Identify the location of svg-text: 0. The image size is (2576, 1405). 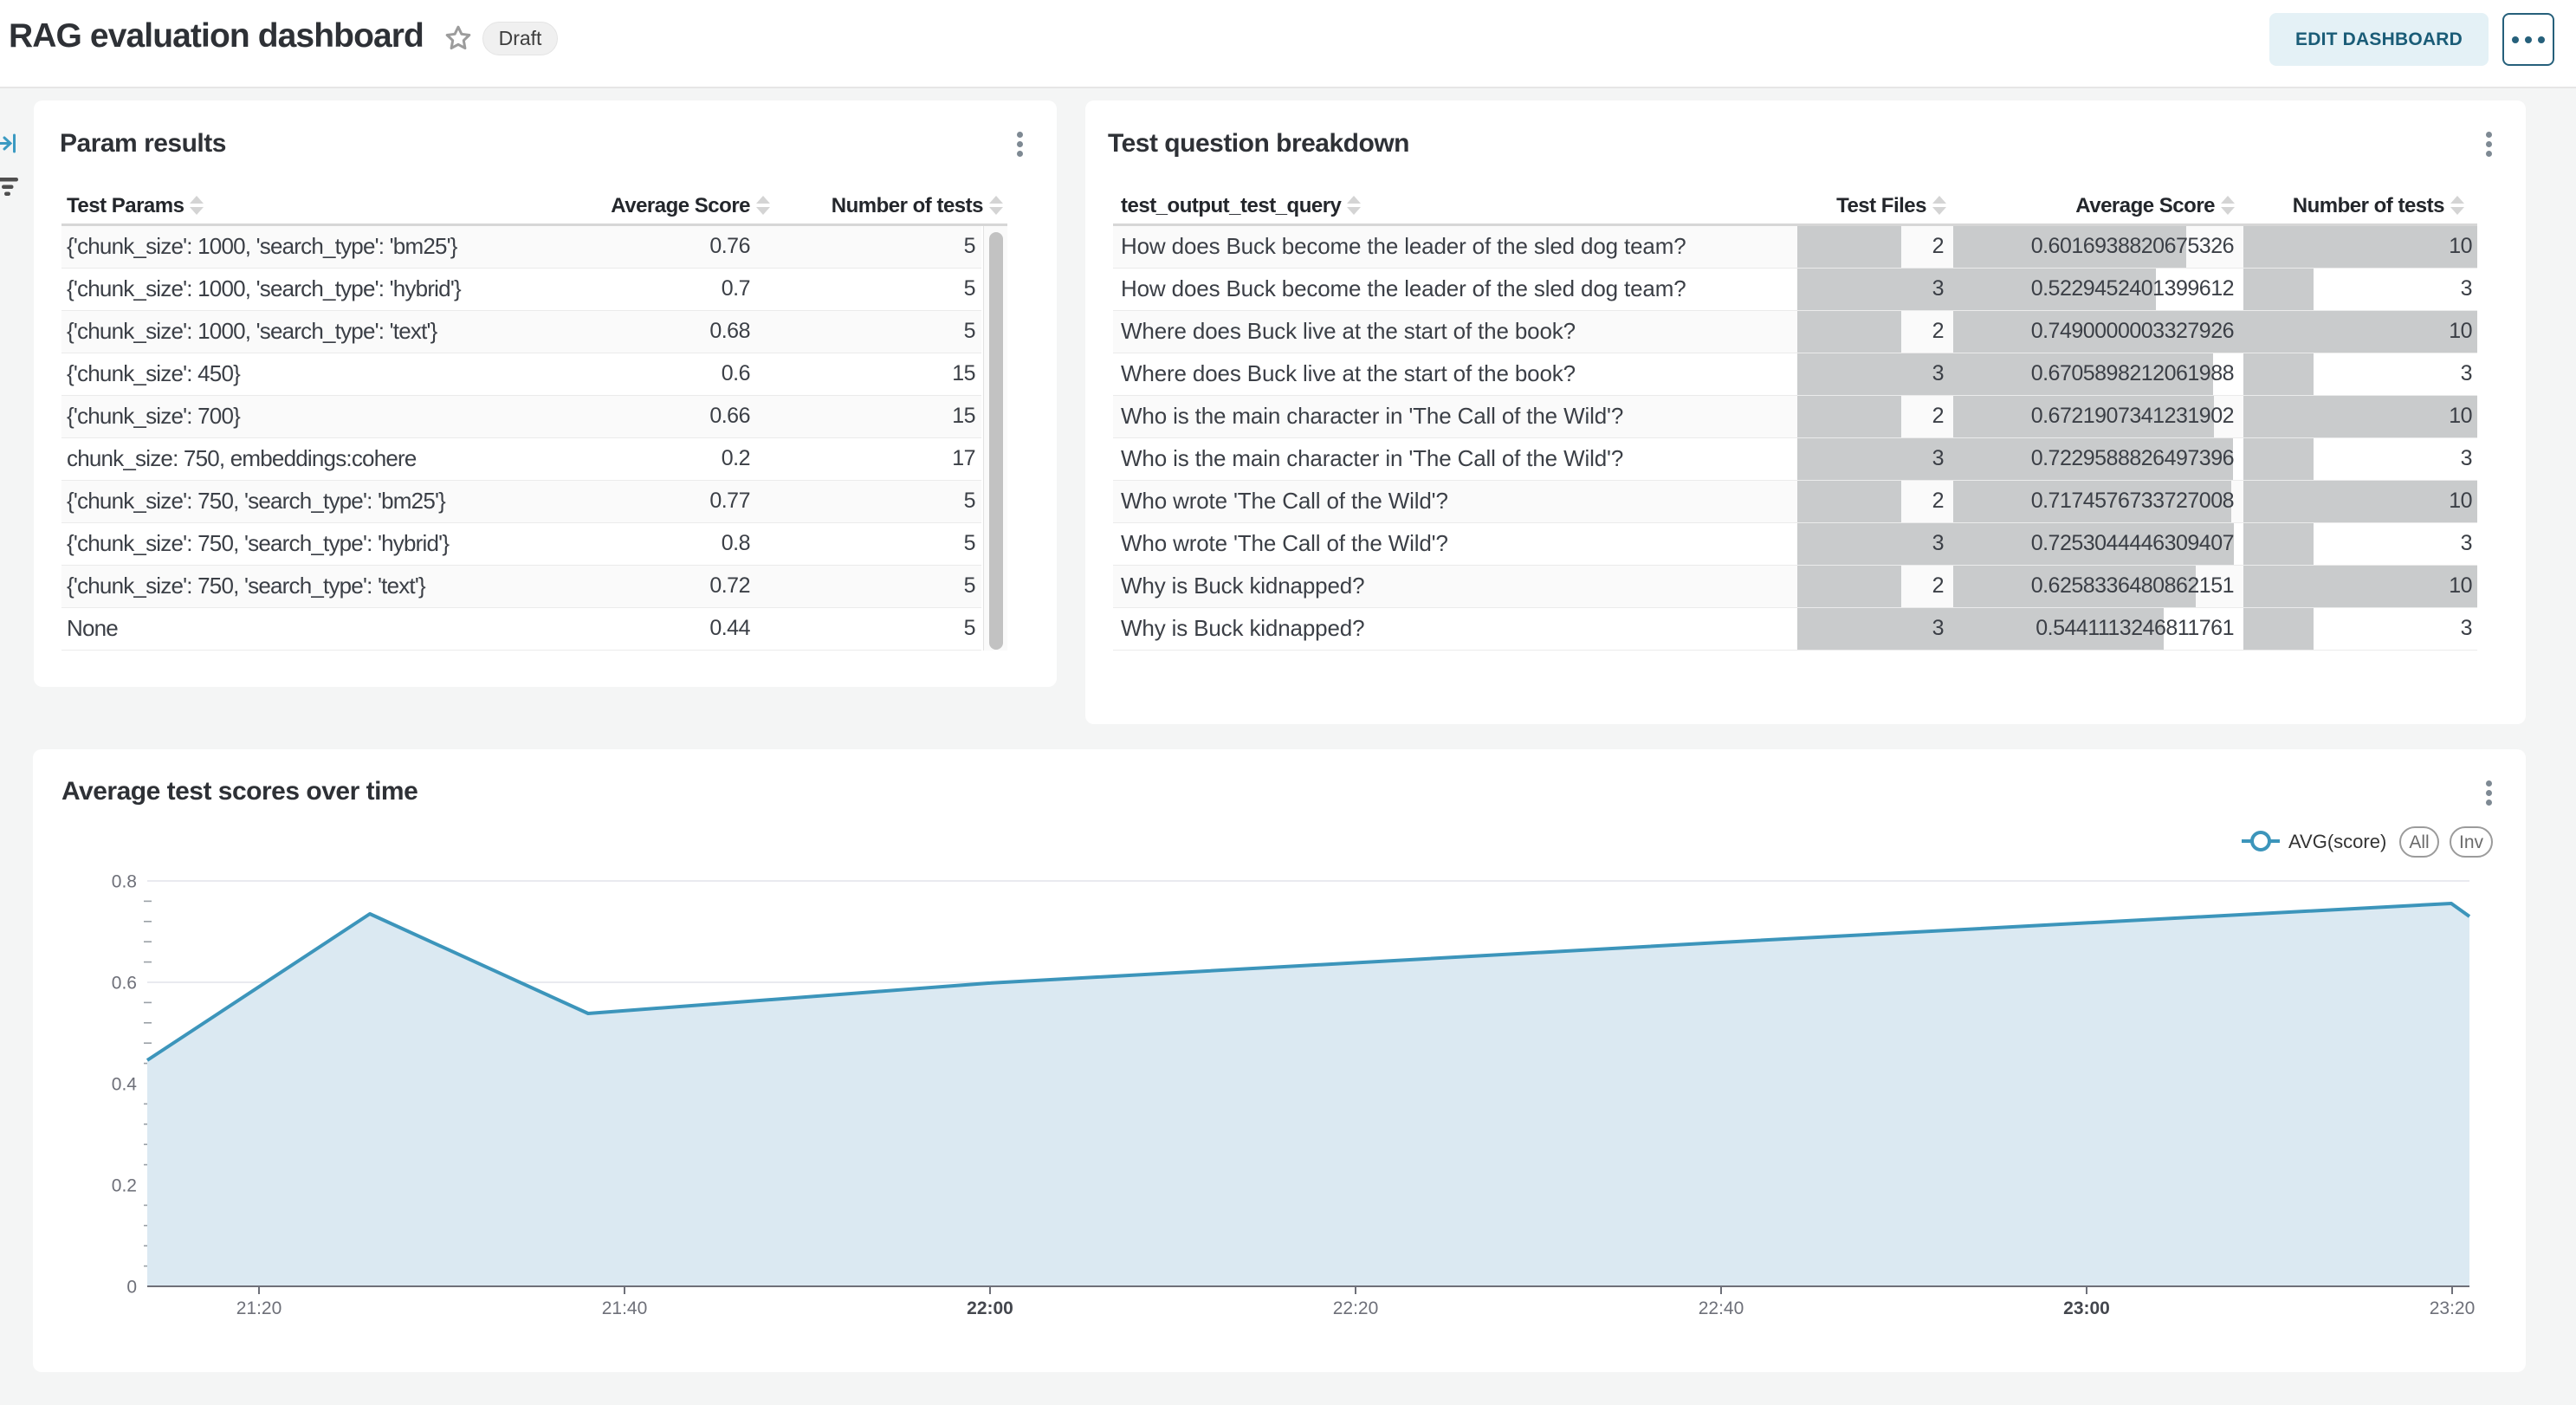
(131, 1288).